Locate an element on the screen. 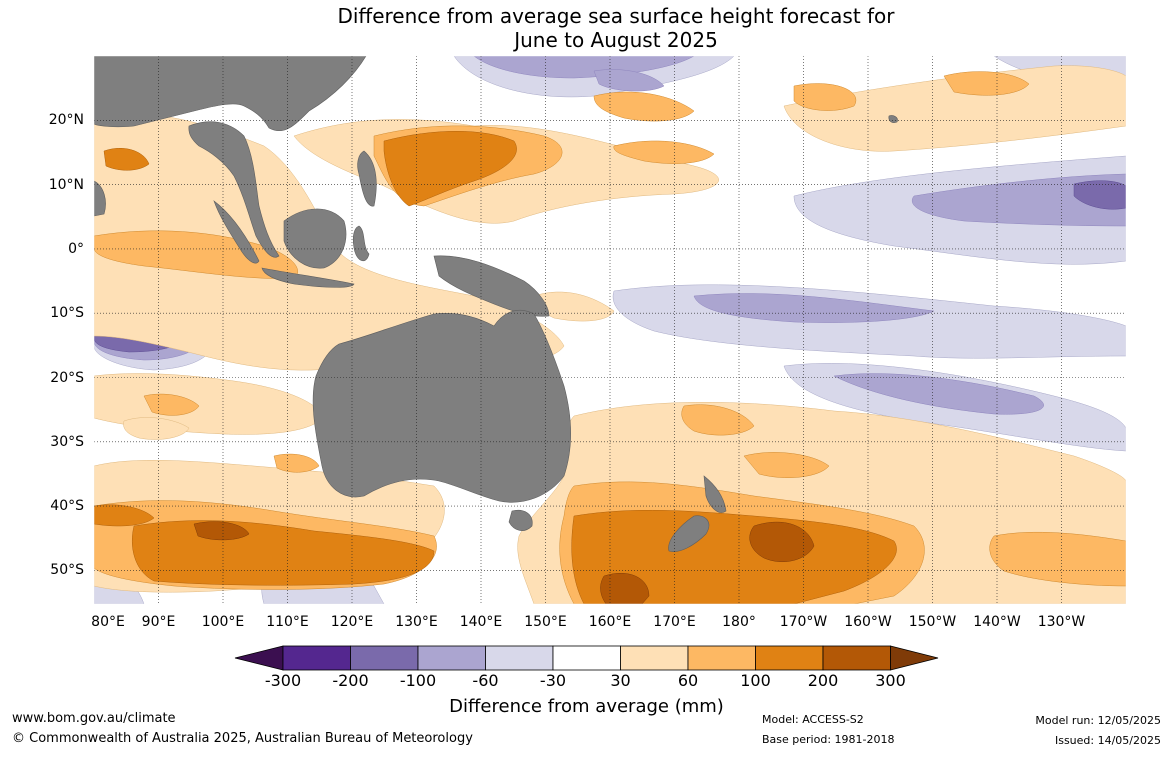 The height and width of the screenshot is (770, 1173). longitude-label: 160°W is located at coordinates (868, 622).